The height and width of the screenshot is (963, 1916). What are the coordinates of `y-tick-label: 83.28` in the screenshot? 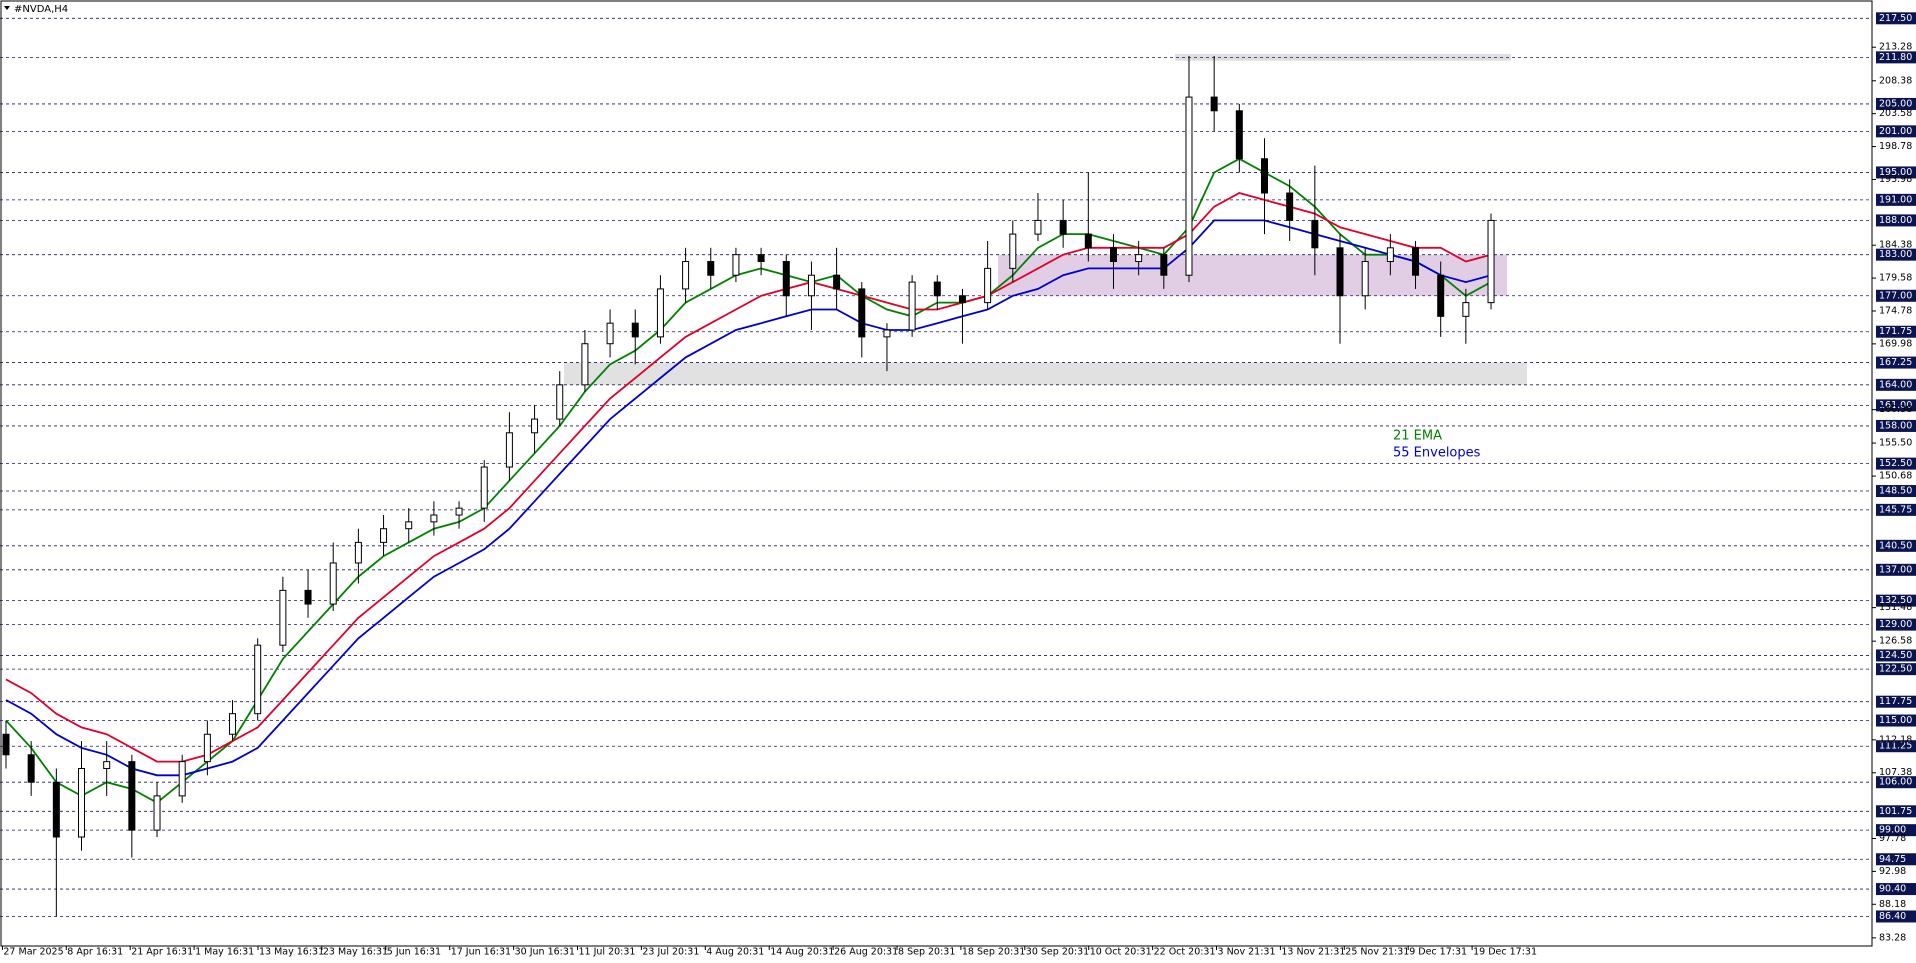 It's located at (1892, 937).